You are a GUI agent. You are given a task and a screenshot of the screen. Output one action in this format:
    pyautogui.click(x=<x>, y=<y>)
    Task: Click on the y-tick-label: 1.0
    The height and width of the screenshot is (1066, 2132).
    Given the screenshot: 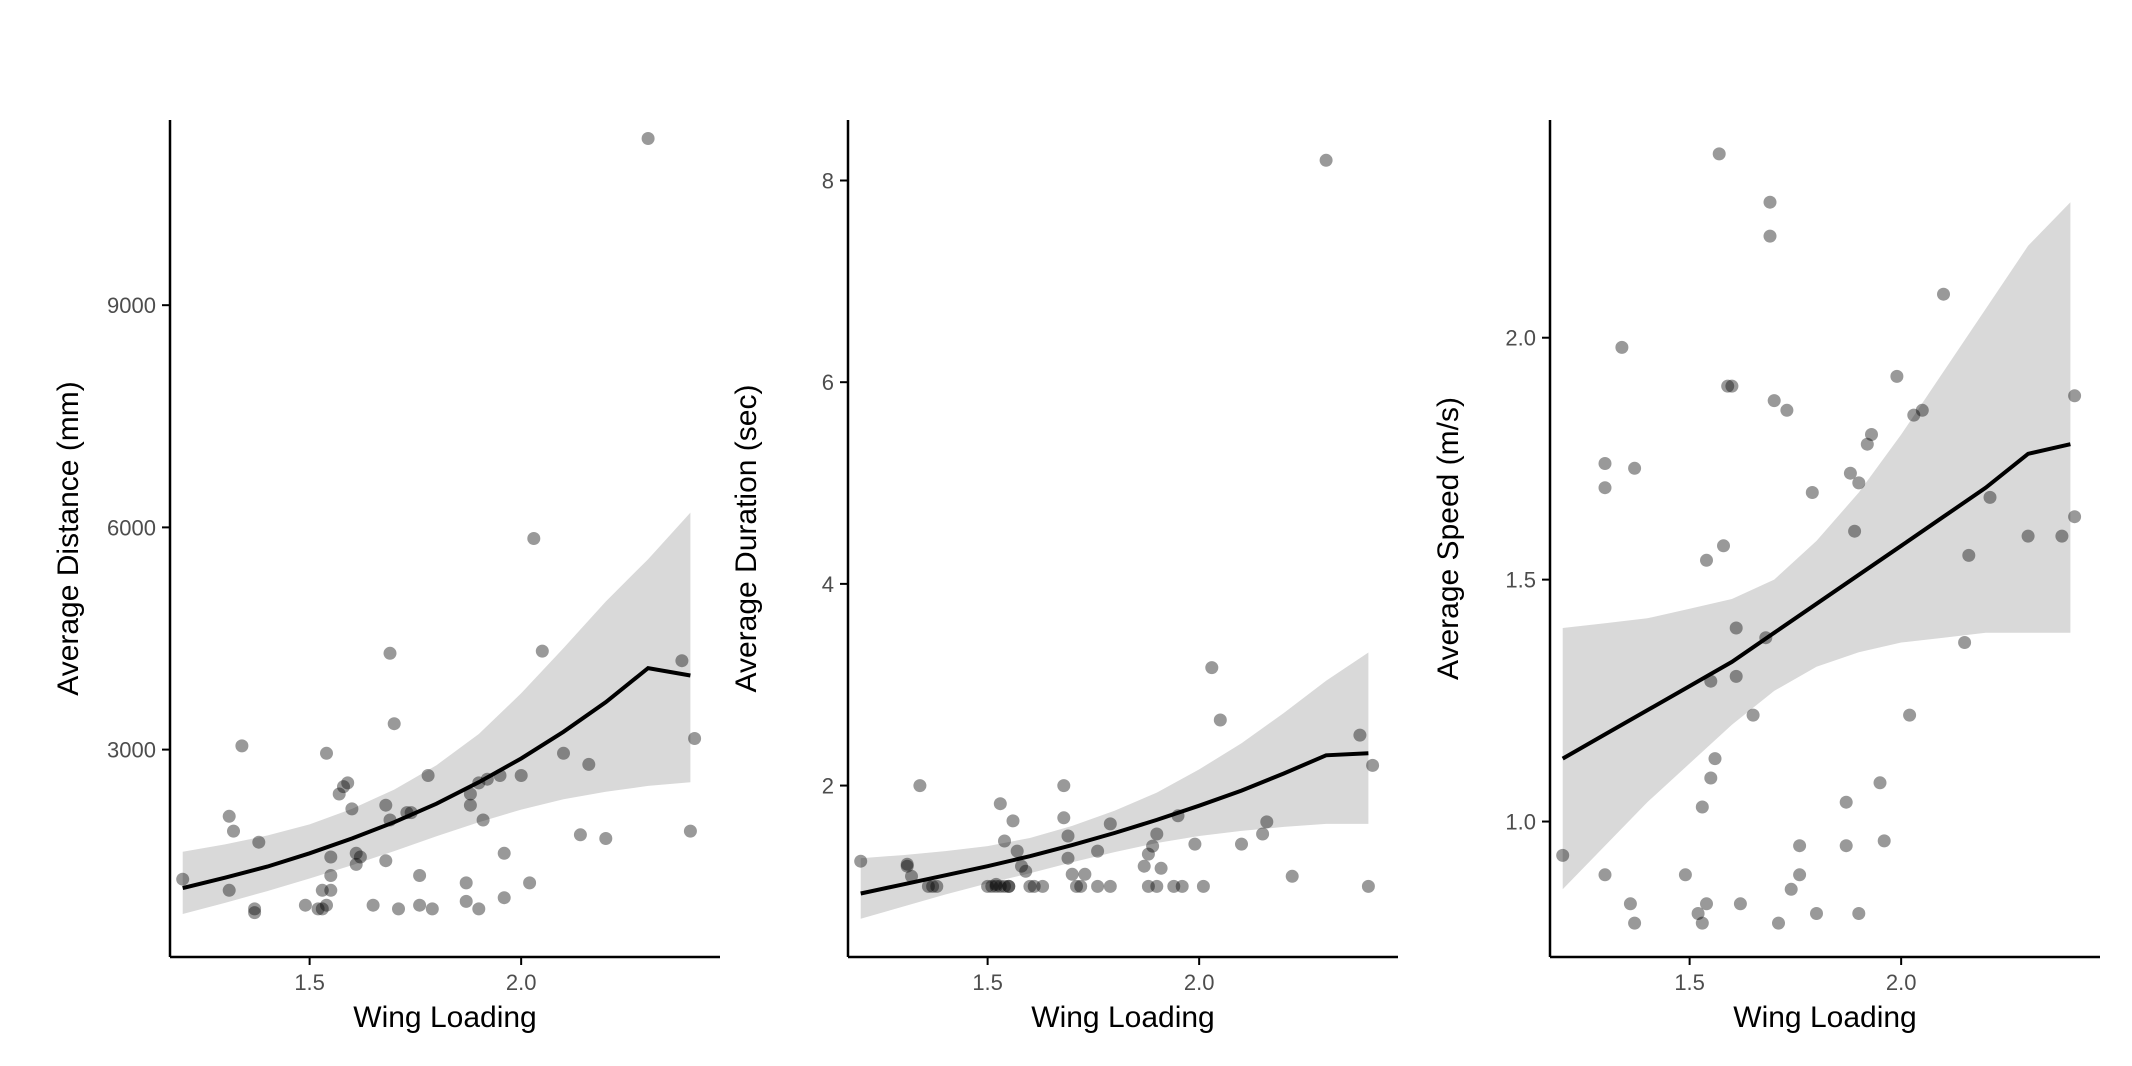 What is the action you would take?
    pyautogui.click(x=1520, y=822)
    